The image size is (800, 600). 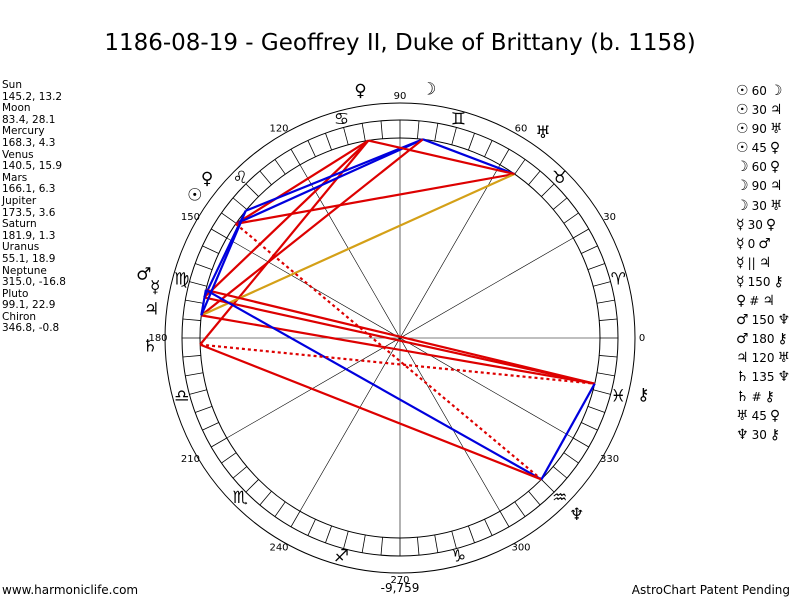 I want to click on aspect-row: ♆ 30 ⚷, so click(x=763, y=434).